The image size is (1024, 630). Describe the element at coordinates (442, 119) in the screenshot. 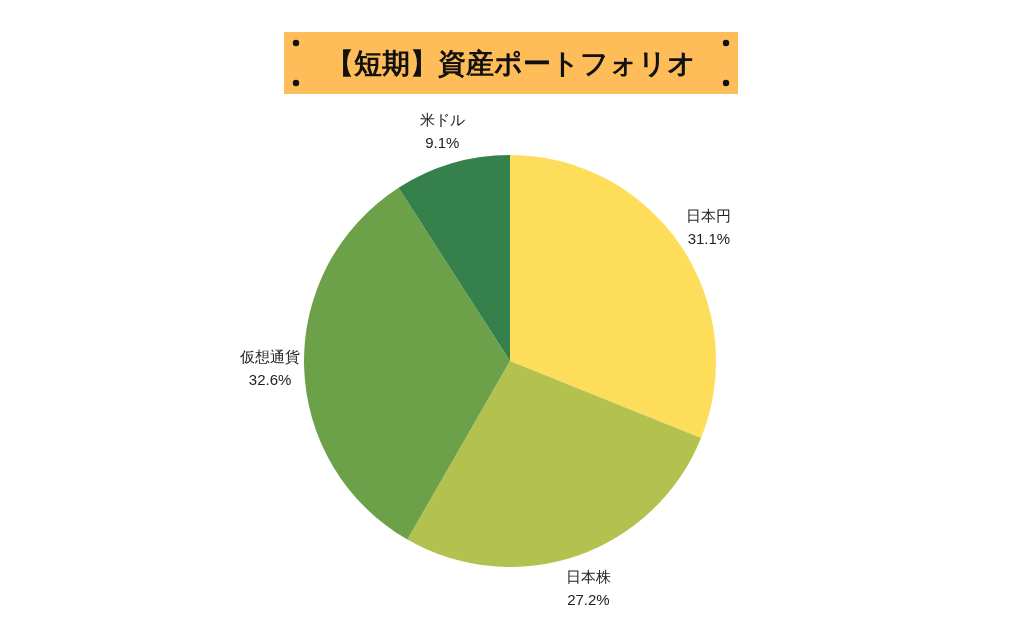

I see `slice-label: 米ドル` at that location.